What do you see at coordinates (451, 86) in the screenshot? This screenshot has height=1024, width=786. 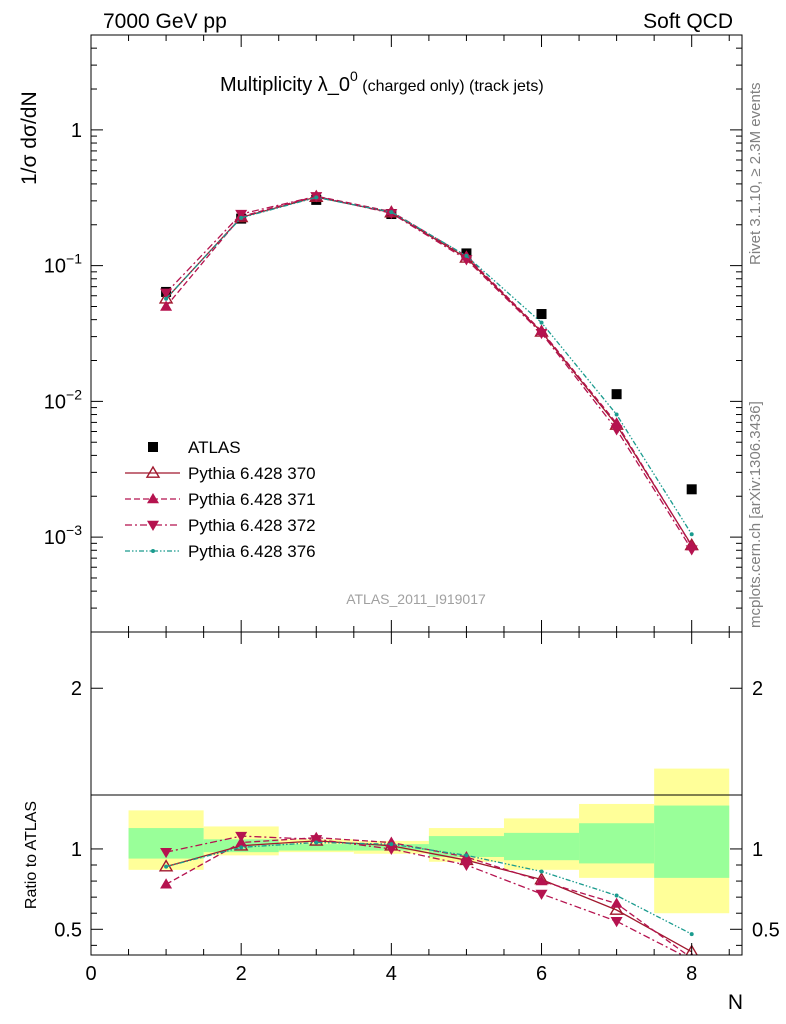 I see `plot-title-sub: (charged only) (track jets)` at bounding box center [451, 86].